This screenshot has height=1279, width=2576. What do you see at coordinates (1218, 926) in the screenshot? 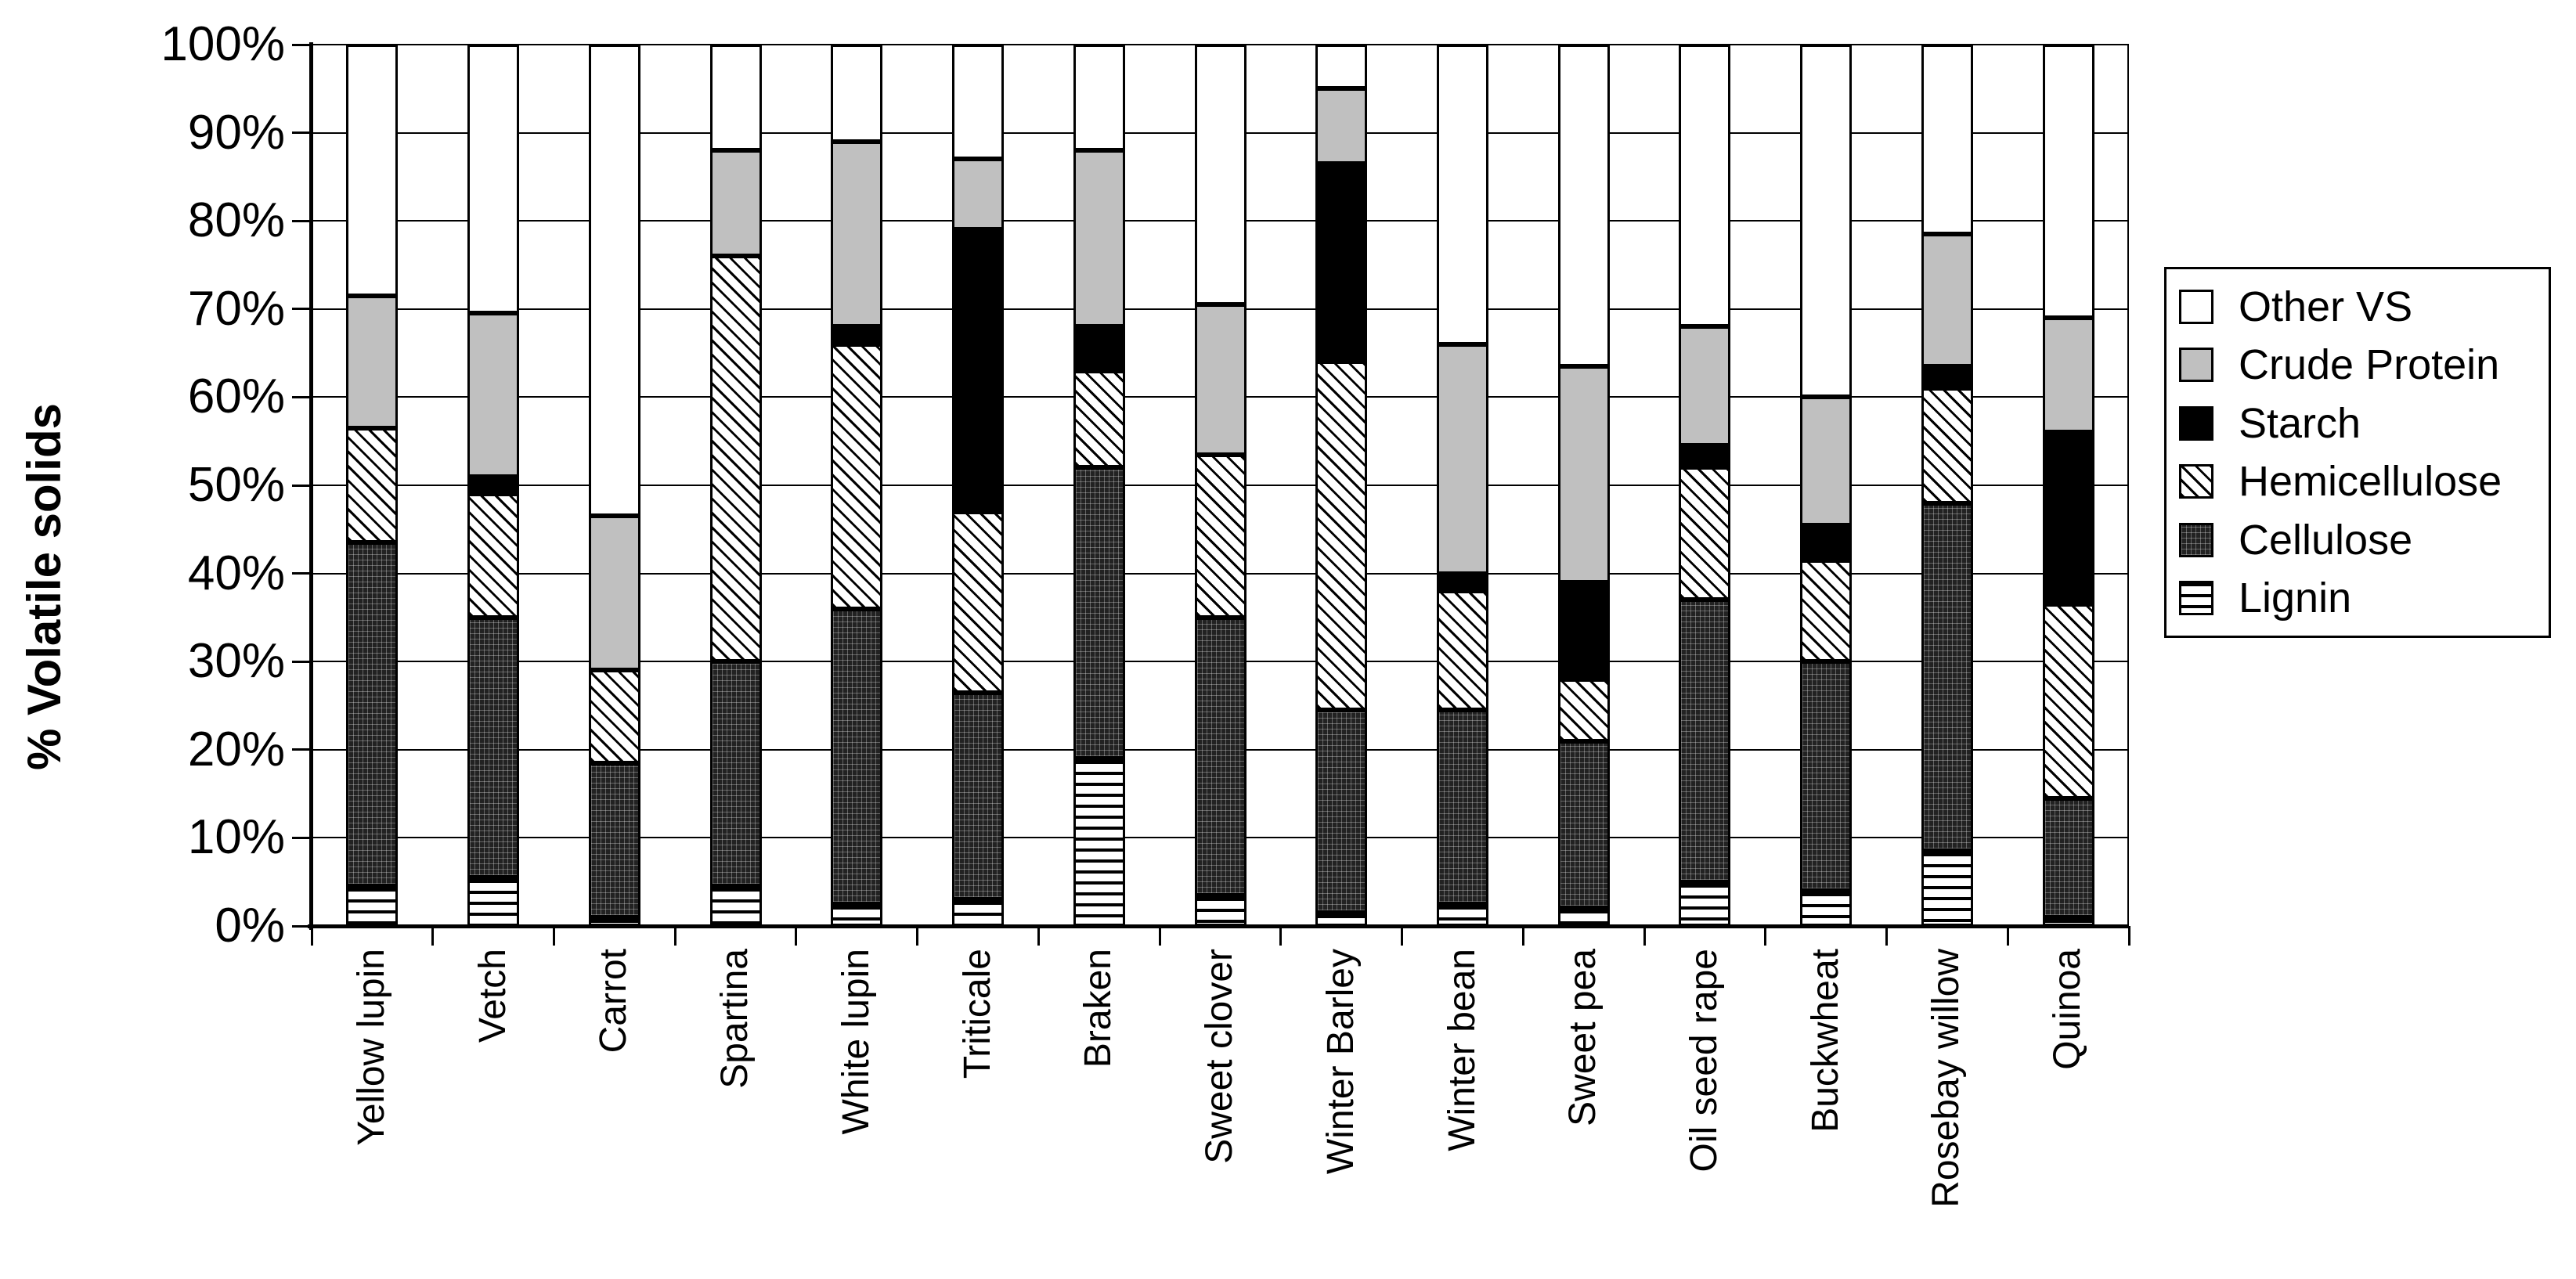
I see `x-axis-line` at bounding box center [1218, 926].